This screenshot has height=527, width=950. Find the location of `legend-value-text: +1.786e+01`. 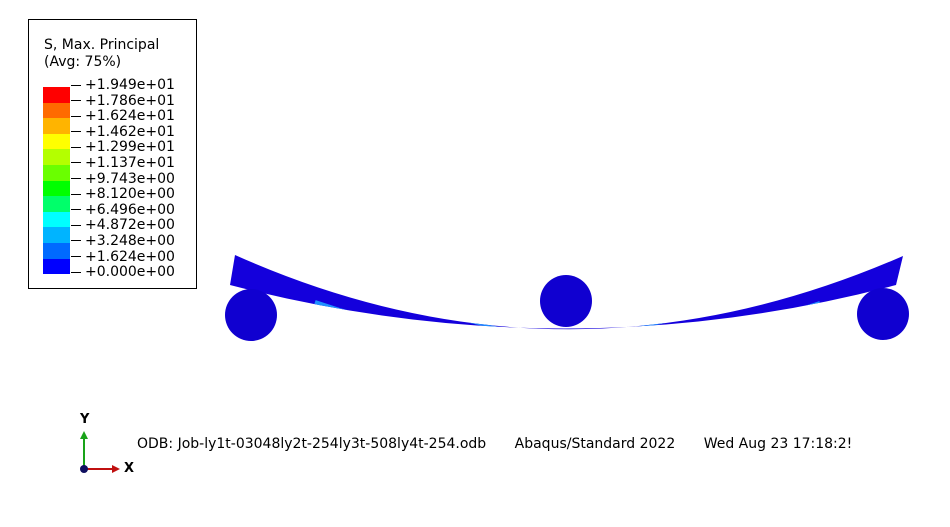

legend-value-text: +1.786e+01 is located at coordinates (130, 100).